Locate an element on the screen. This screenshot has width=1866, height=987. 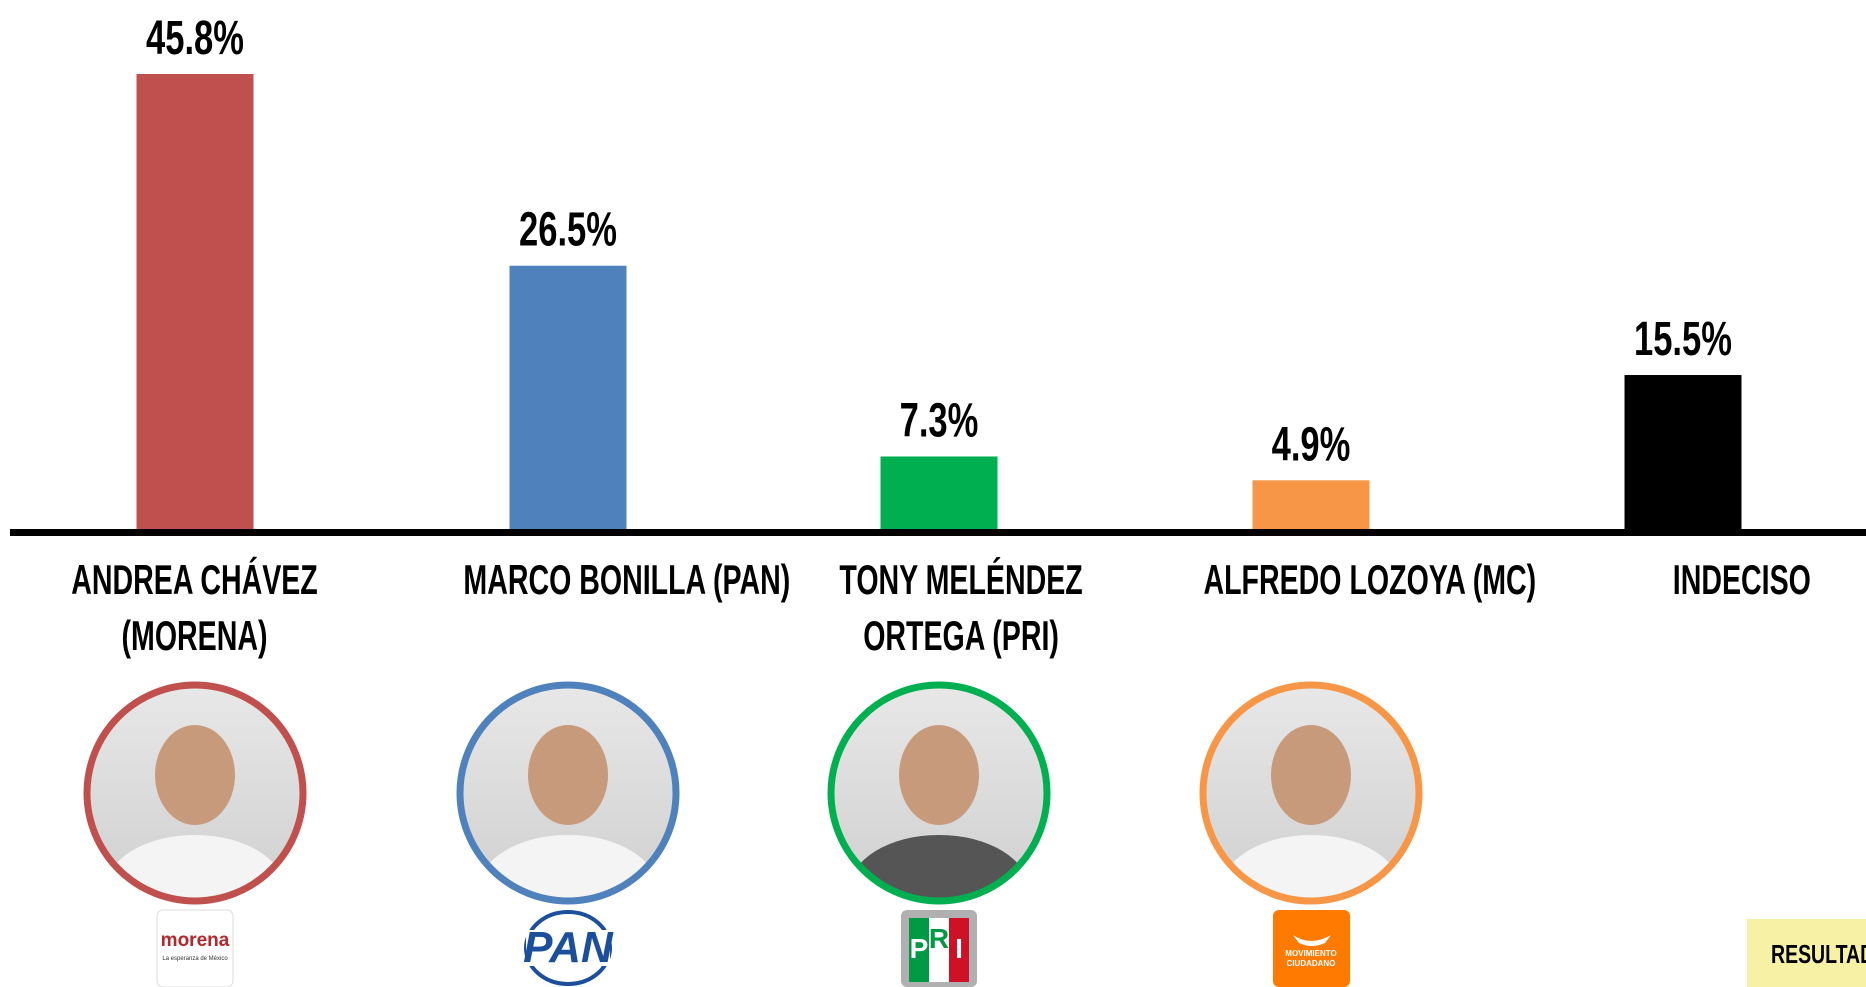
logo-text: morena is located at coordinates (195, 940).